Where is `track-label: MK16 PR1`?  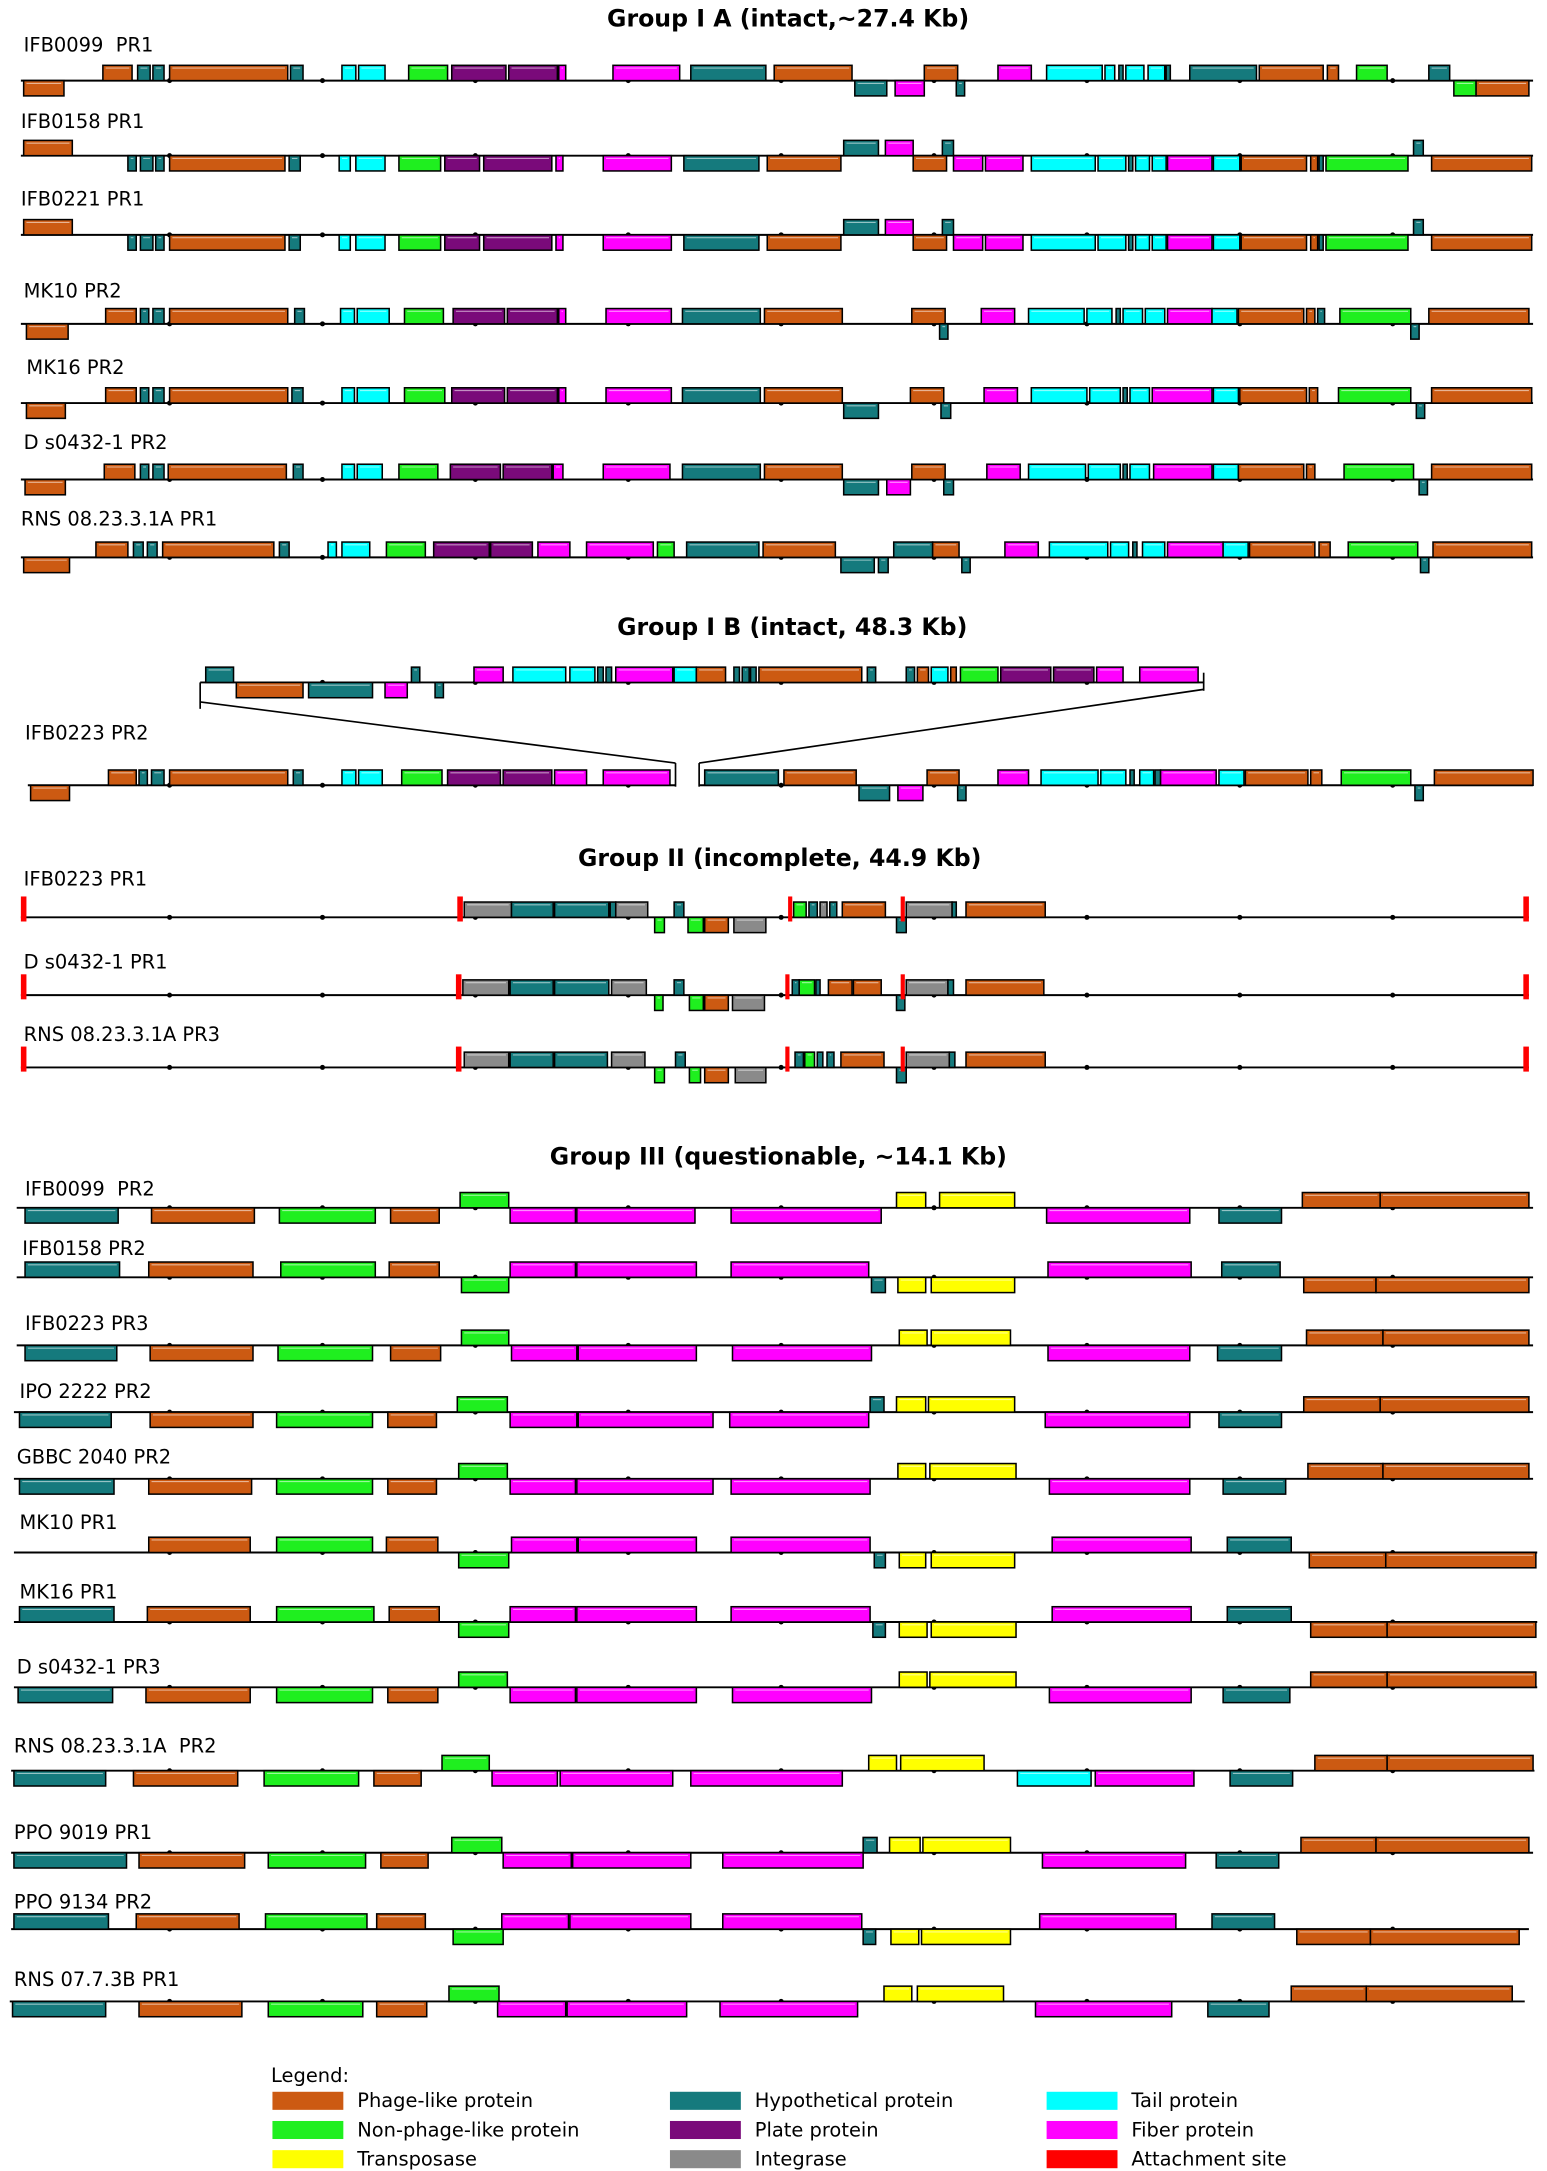
track-label: MK16 PR1 is located at coordinates (68, 1591).